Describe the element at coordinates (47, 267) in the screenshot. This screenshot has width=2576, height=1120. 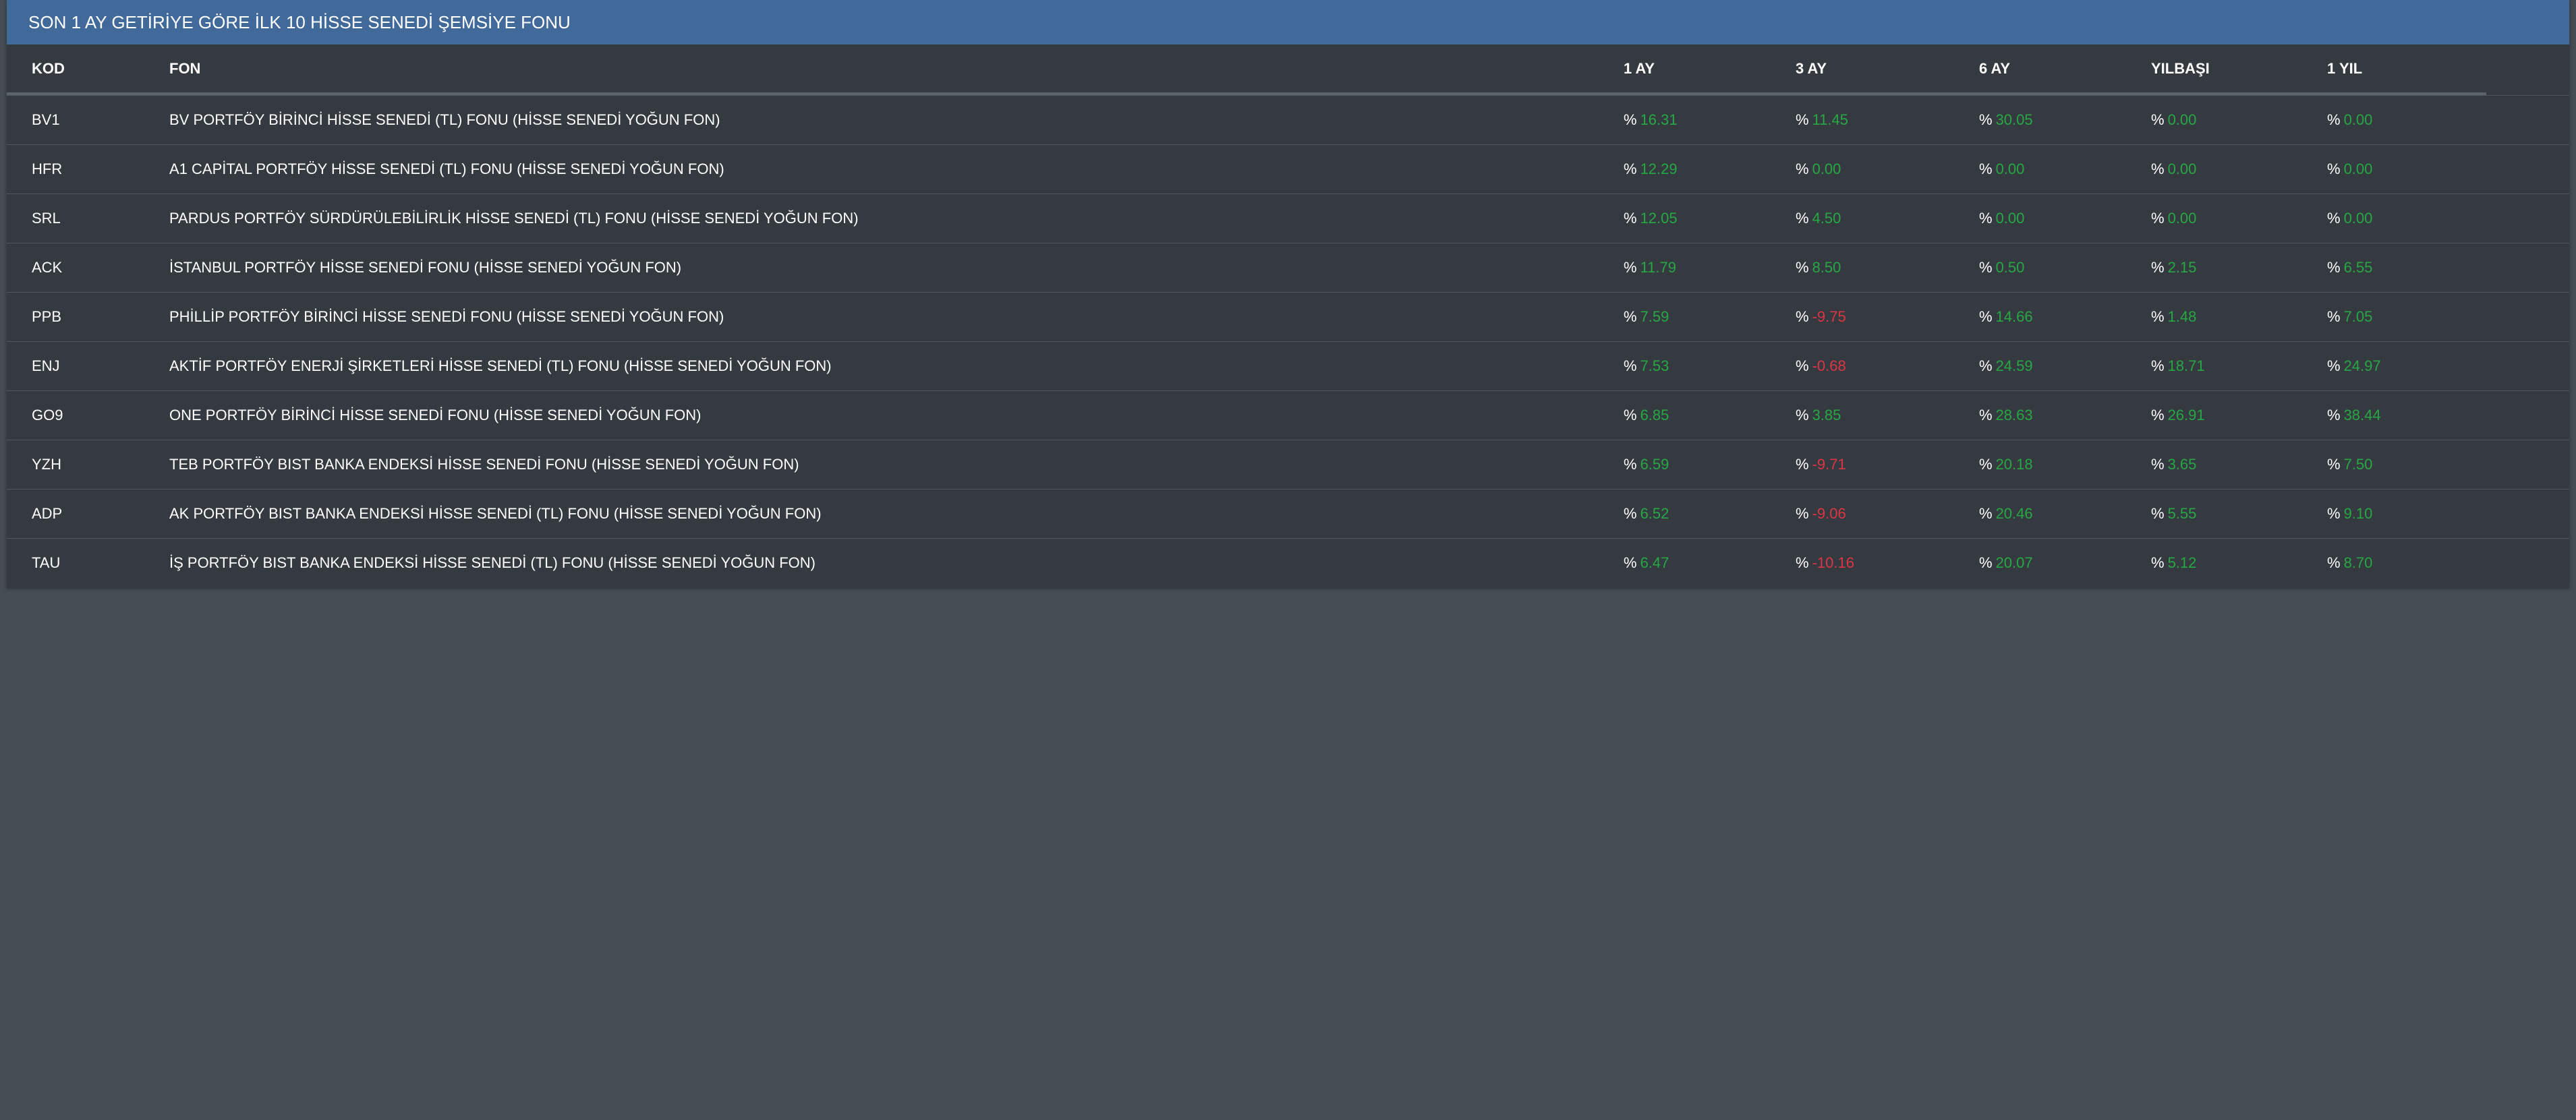
I see `fund-code: ACK` at that location.